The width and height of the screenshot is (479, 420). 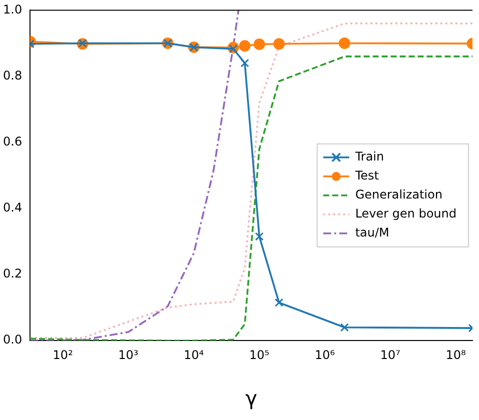 I want to click on y-tick-label: 0.4, so click(x=12, y=207).